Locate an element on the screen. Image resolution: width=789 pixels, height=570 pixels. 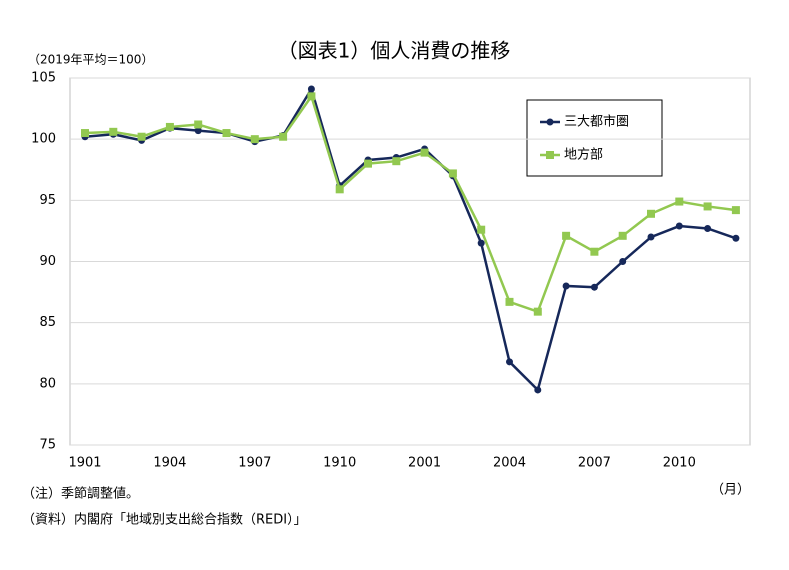
y-axis-label: （2019年平均＝100） is located at coordinates (90, 60).